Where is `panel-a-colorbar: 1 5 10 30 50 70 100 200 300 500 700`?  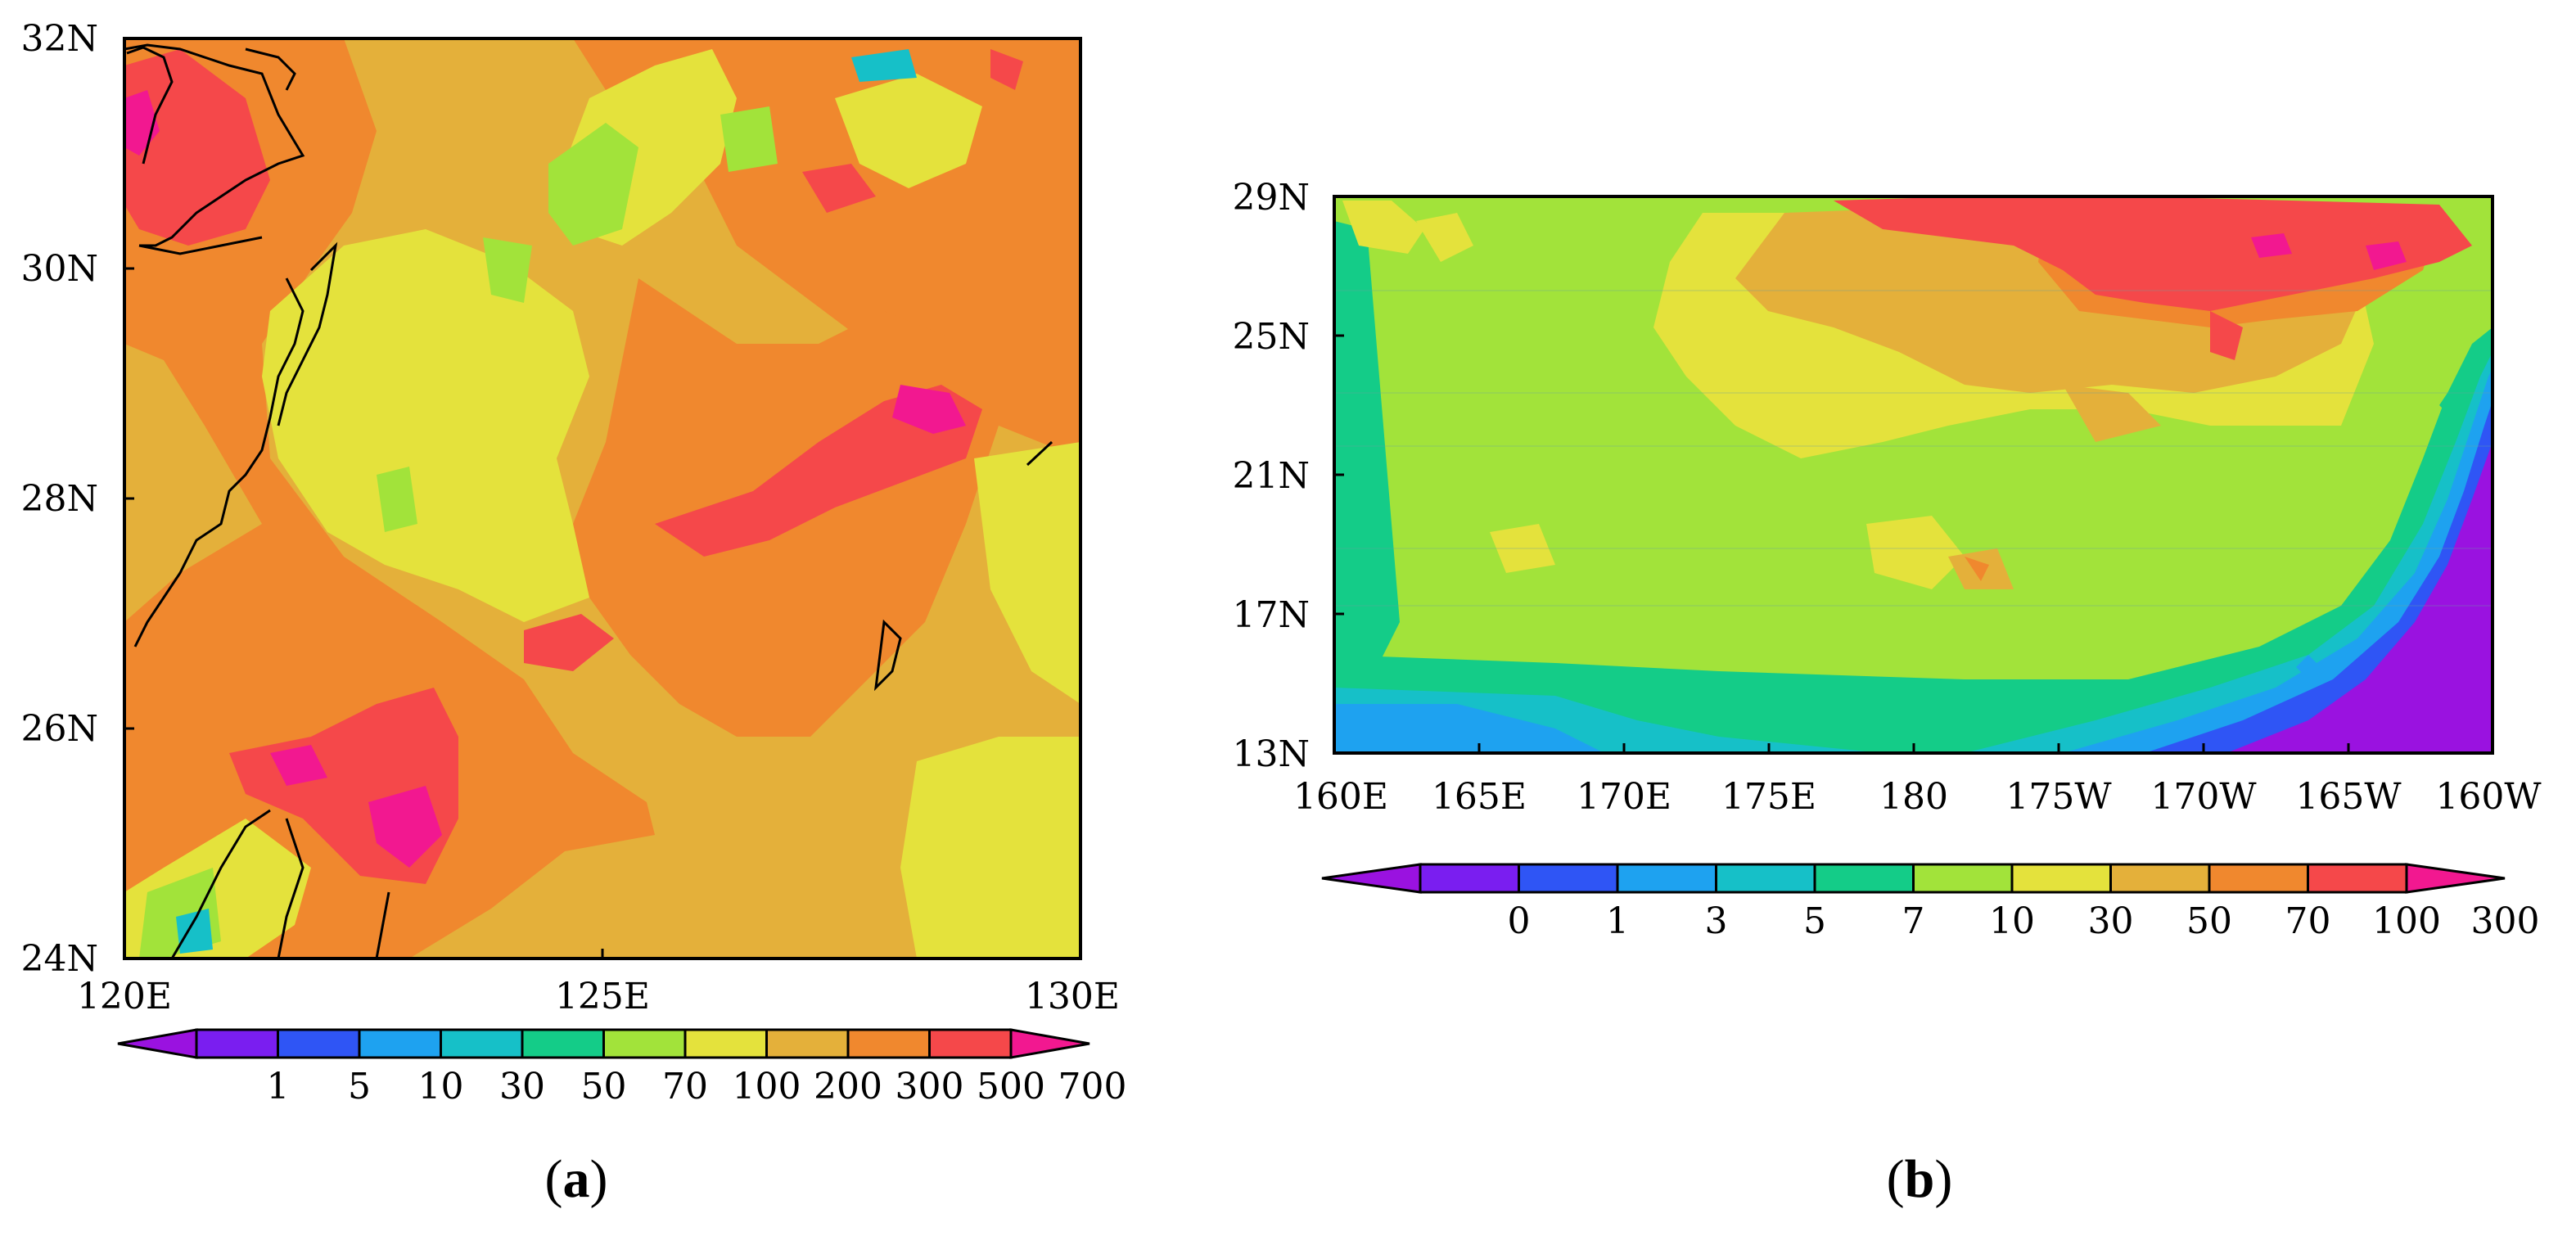
panel-a-colorbar: 1 5 10 30 50 70 100 200 300 500 700 is located at coordinates (622, 1067).